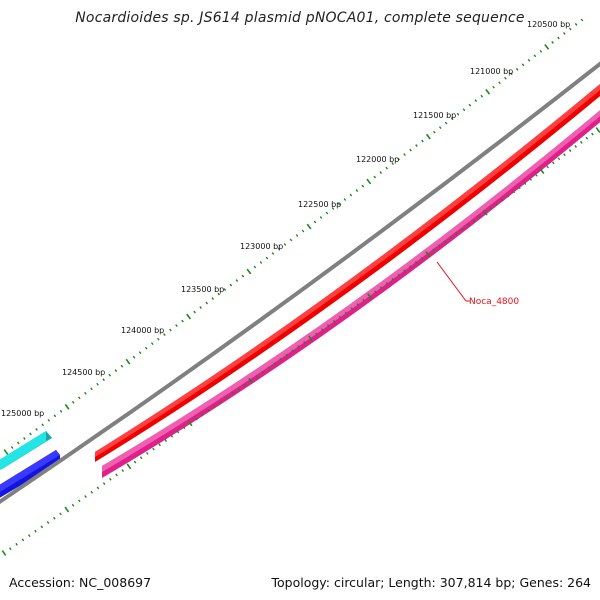 Image resolution: width=600 pixels, height=600 pixels. I want to click on cyan-gene, so click(26, 454).